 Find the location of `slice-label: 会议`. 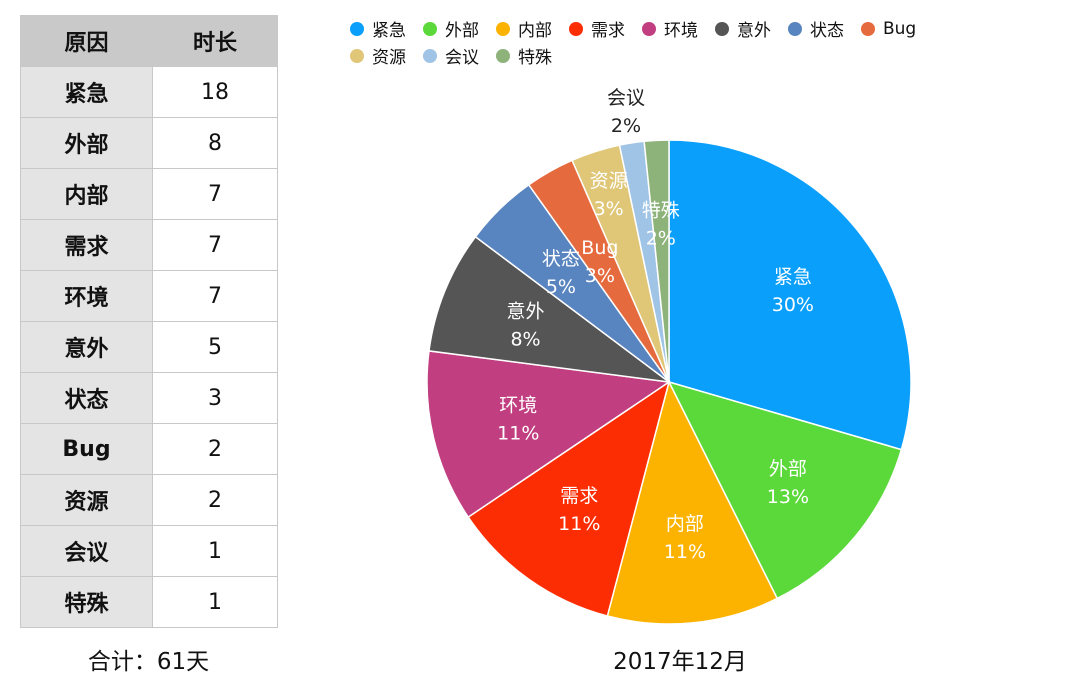

slice-label: 会议 is located at coordinates (626, 98).